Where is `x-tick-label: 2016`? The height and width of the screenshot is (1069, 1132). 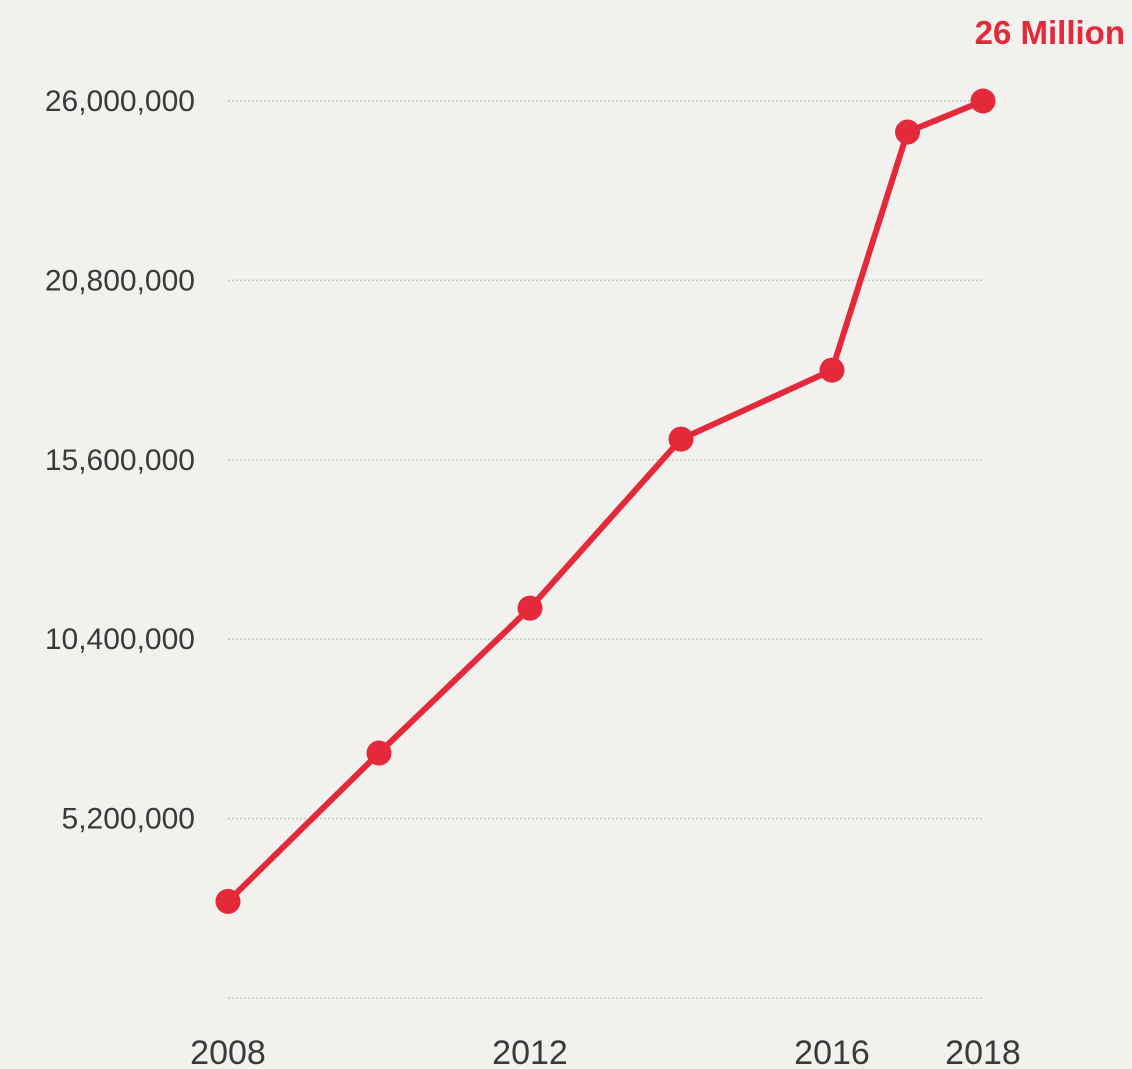 x-tick-label: 2016 is located at coordinates (832, 1051).